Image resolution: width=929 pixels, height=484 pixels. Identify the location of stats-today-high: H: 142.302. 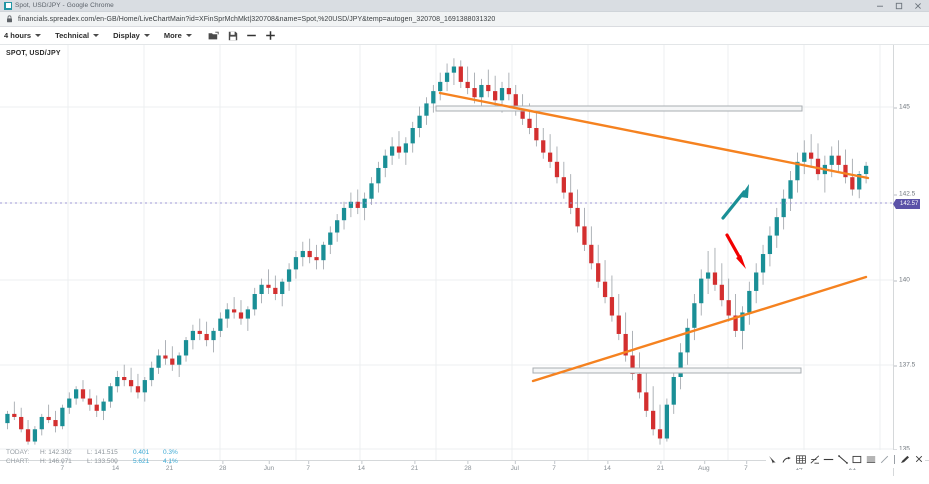
(56, 452).